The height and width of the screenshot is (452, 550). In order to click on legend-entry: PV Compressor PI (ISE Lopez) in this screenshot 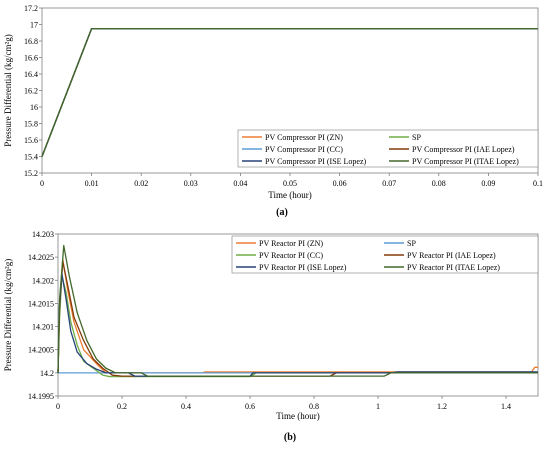, I will do `click(316, 161)`.